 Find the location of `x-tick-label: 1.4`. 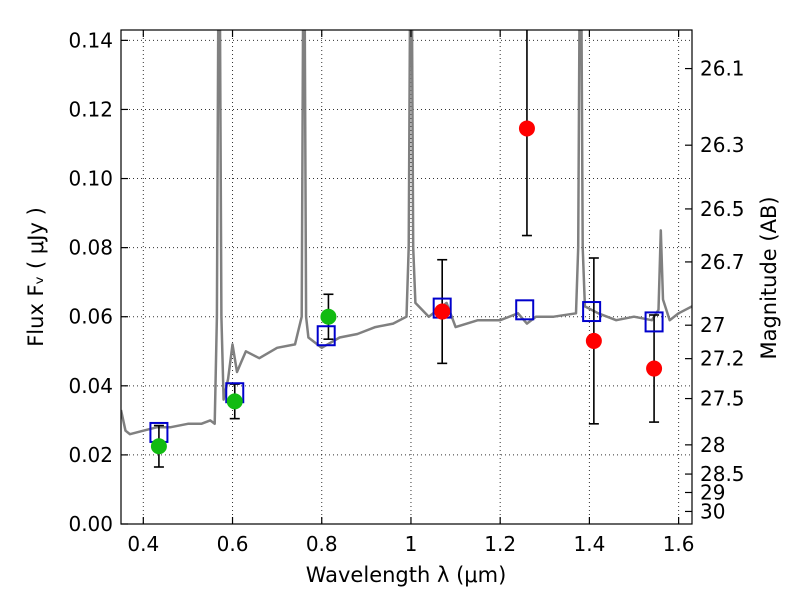

x-tick-label: 1.4 is located at coordinates (589, 544).